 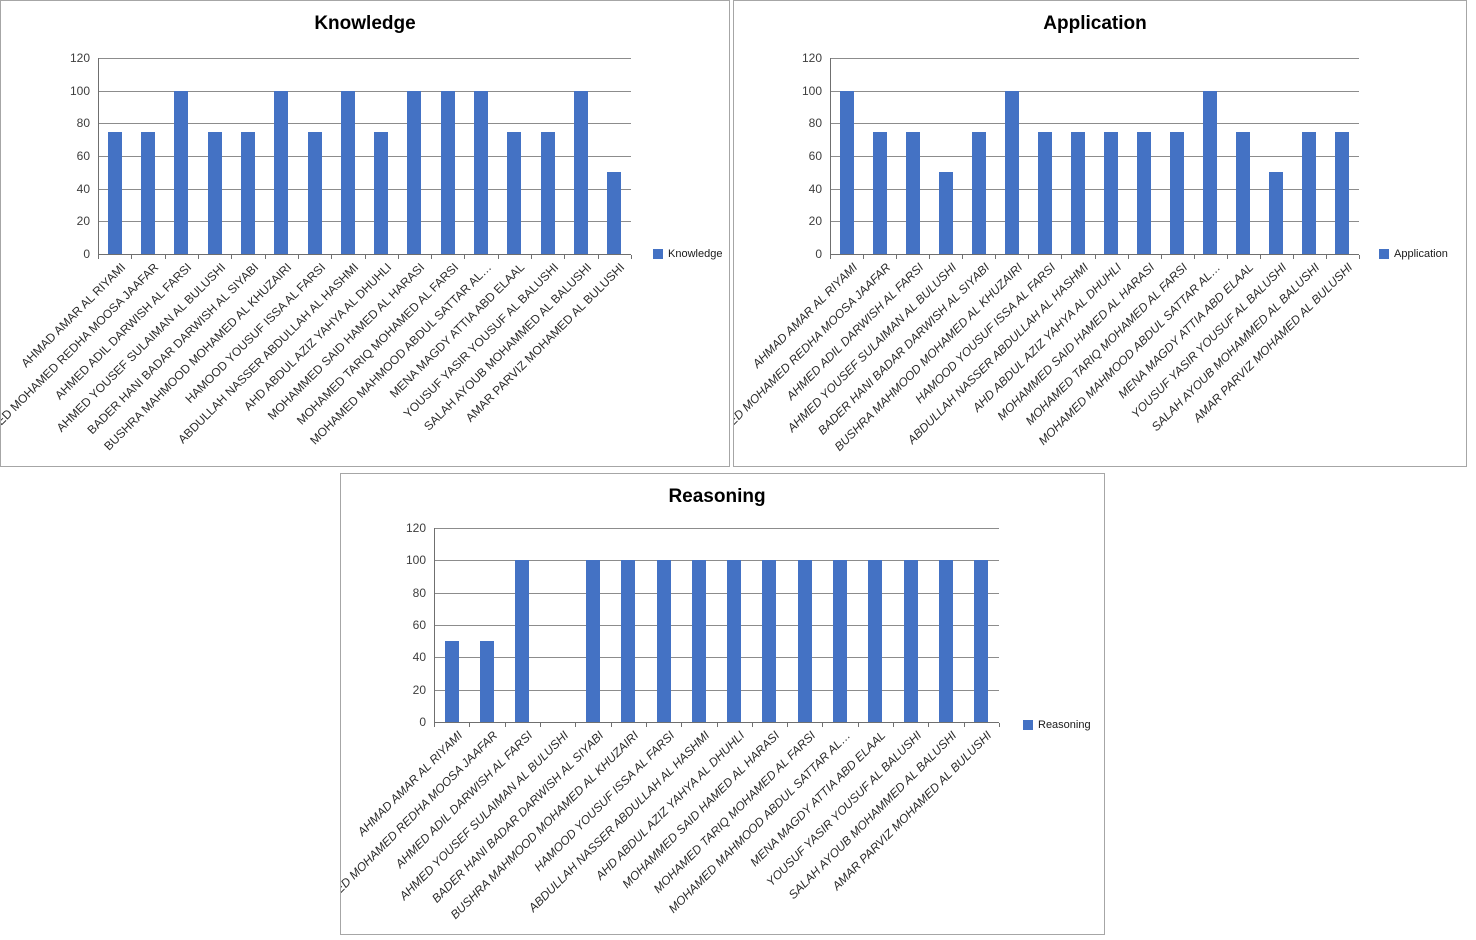 What do you see at coordinates (815, 123) in the screenshot?
I see `y-axis-tick-label: 80` at bounding box center [815, 123].